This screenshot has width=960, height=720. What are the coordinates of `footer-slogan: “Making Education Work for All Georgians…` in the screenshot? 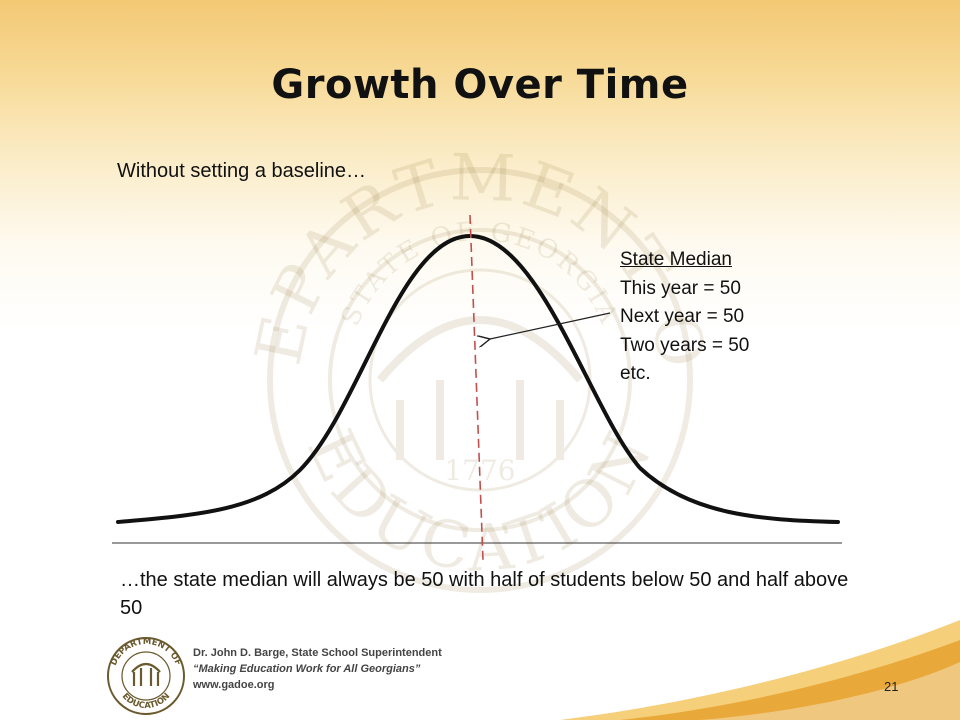 It's located at (307, 669).